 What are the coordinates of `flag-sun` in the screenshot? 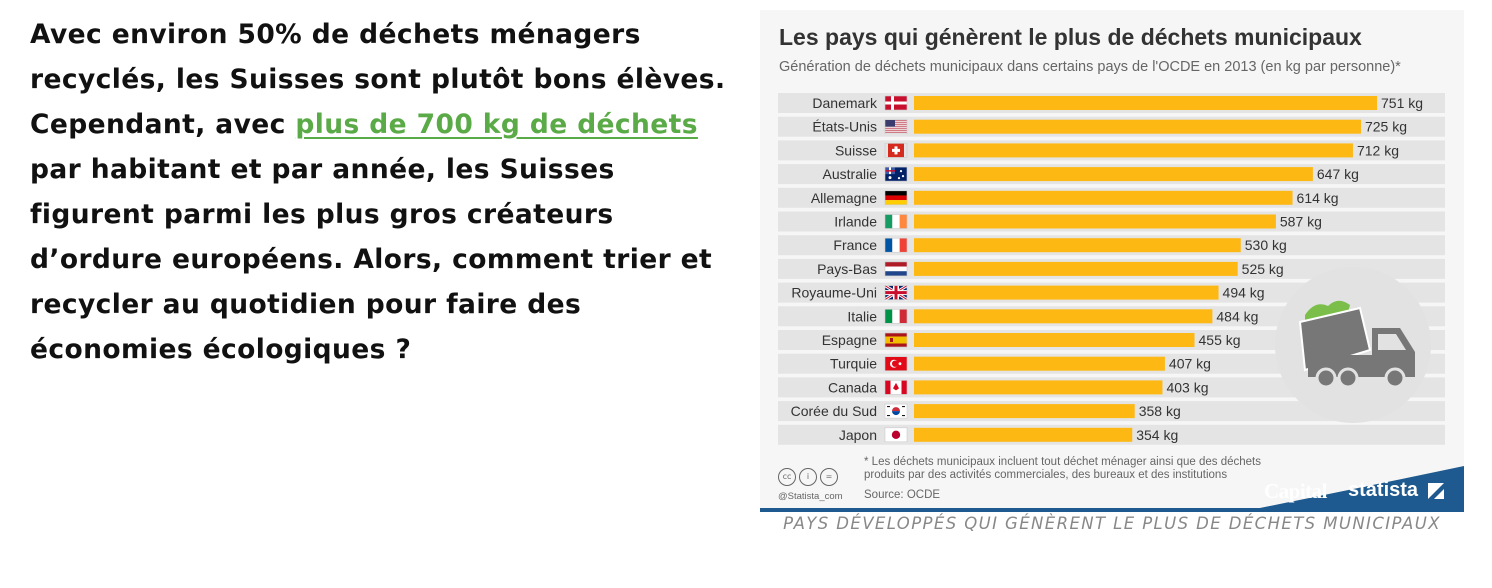 It's located at (896, 434).